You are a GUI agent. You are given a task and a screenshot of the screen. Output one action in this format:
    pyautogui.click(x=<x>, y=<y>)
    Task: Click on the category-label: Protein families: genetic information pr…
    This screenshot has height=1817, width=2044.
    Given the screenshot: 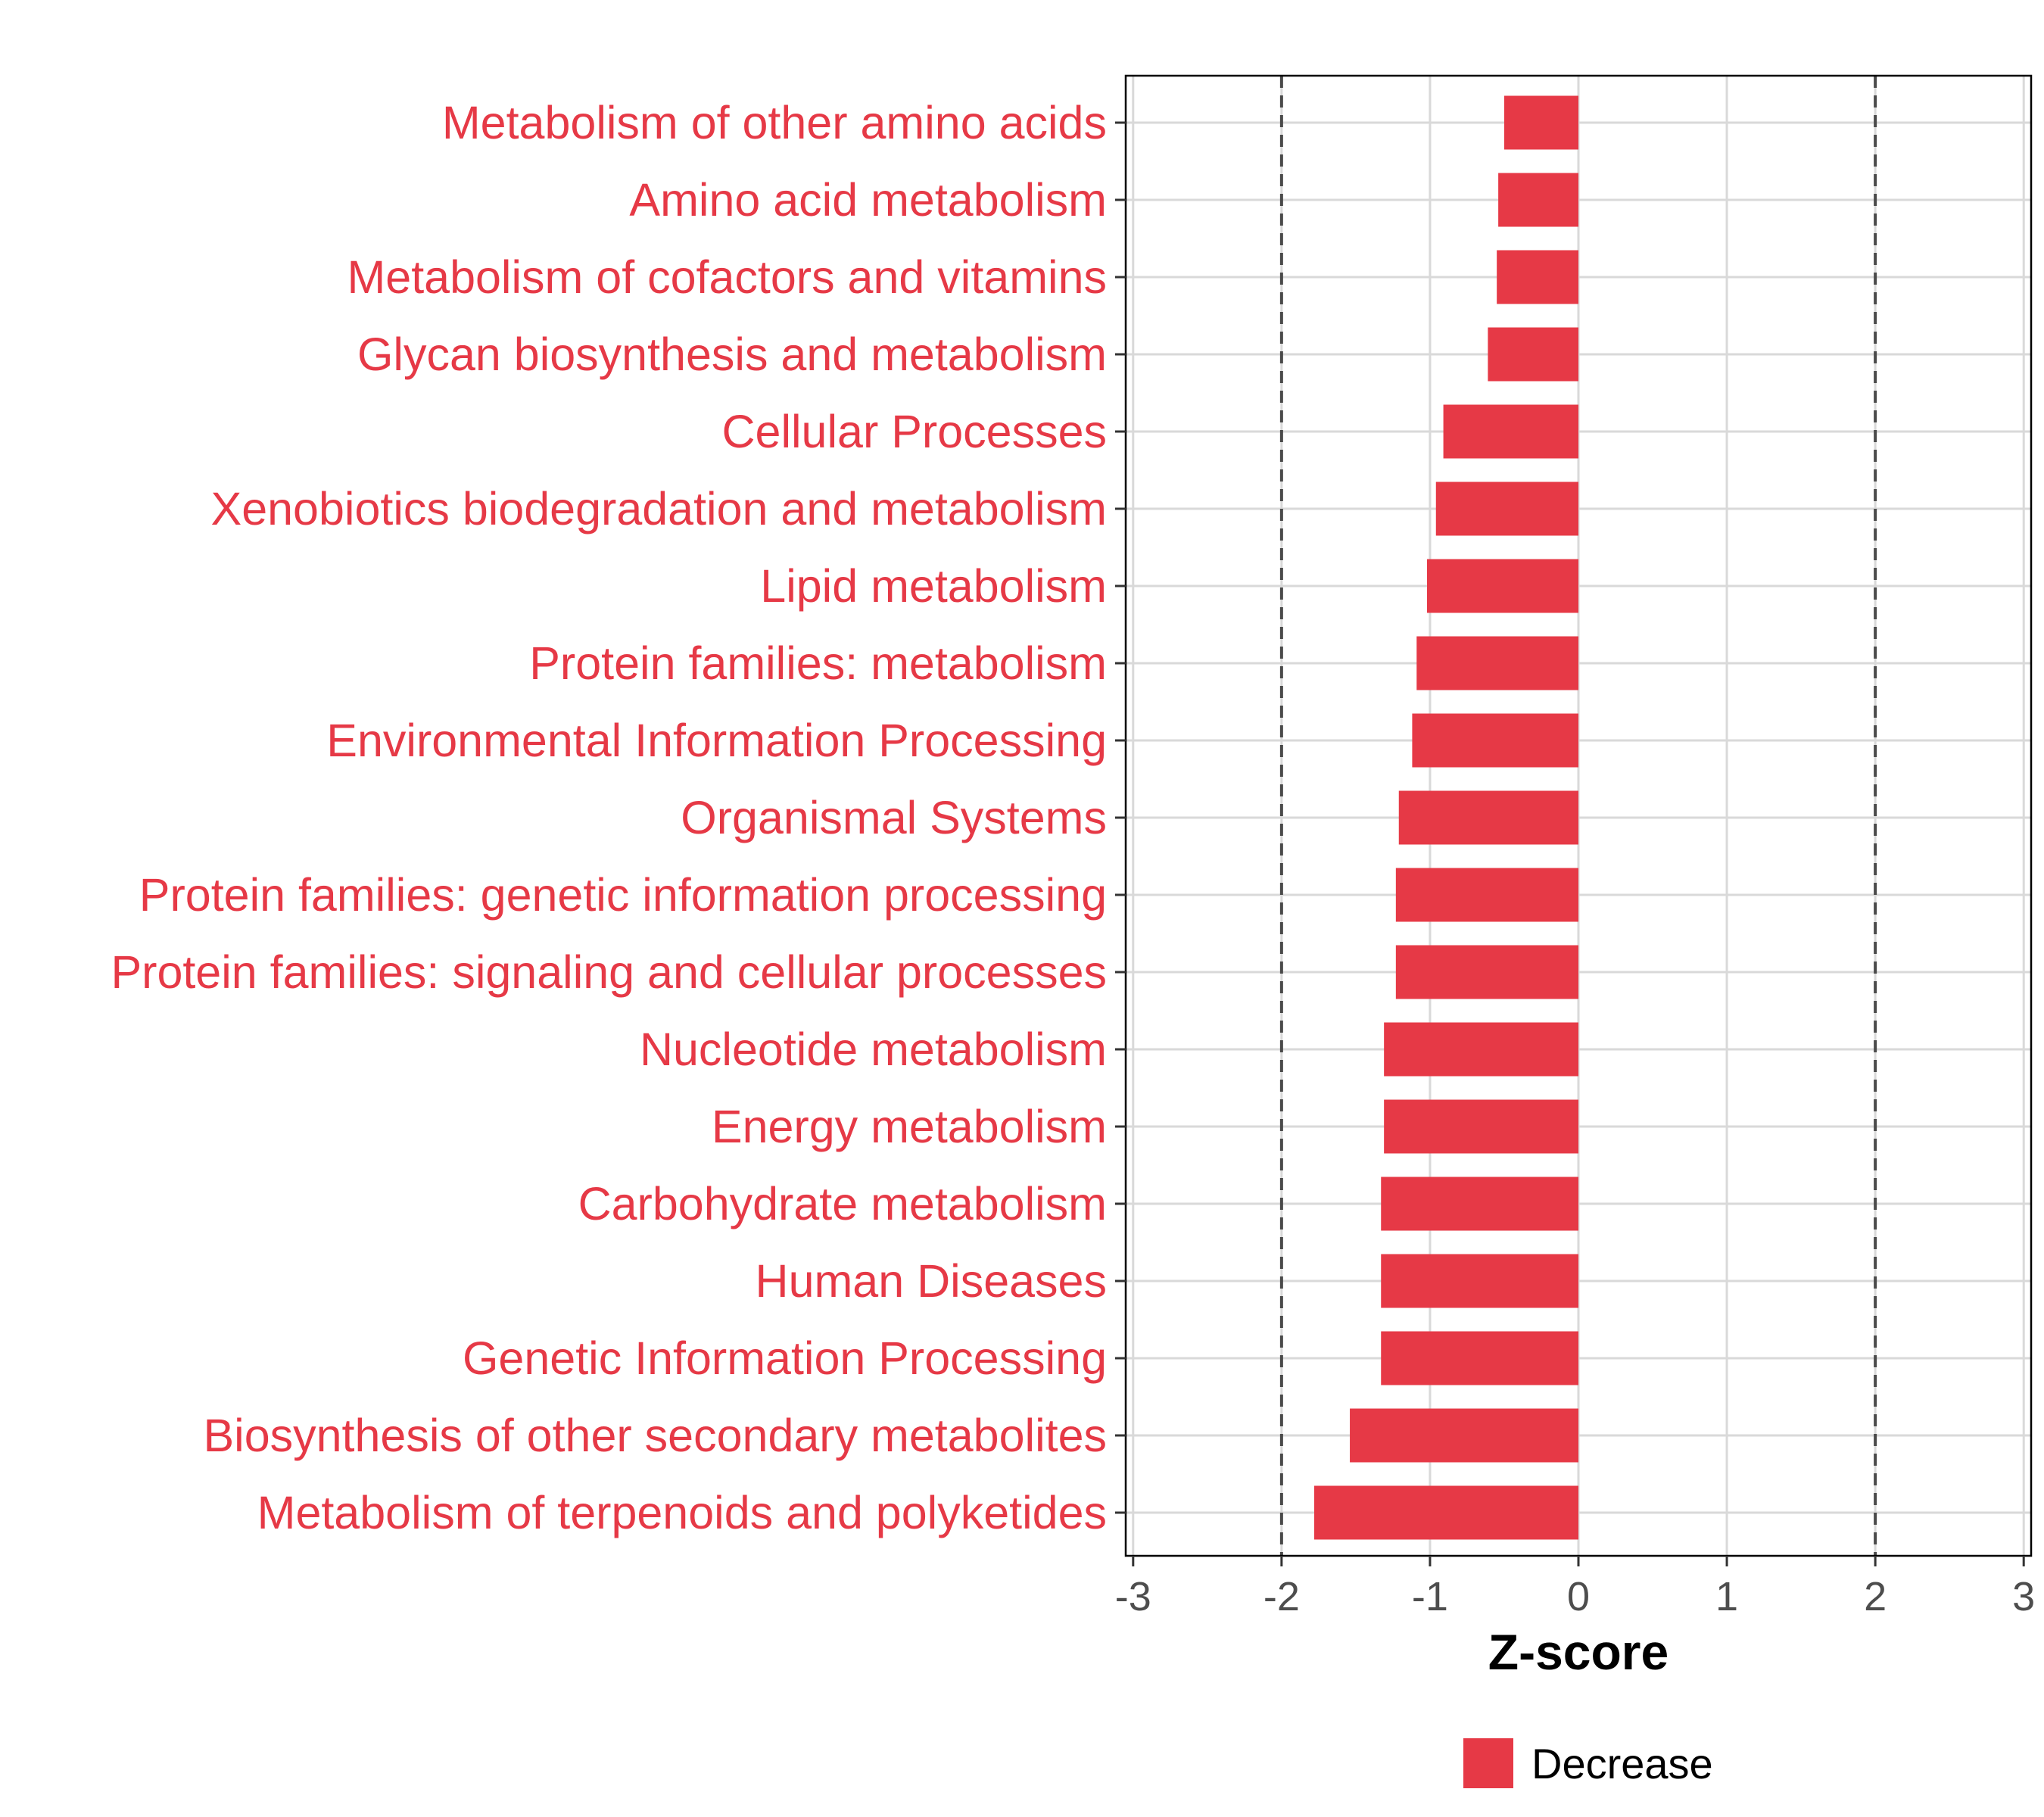 What is the action you would take?
    pyautogui.click(x=623, y=895)
    